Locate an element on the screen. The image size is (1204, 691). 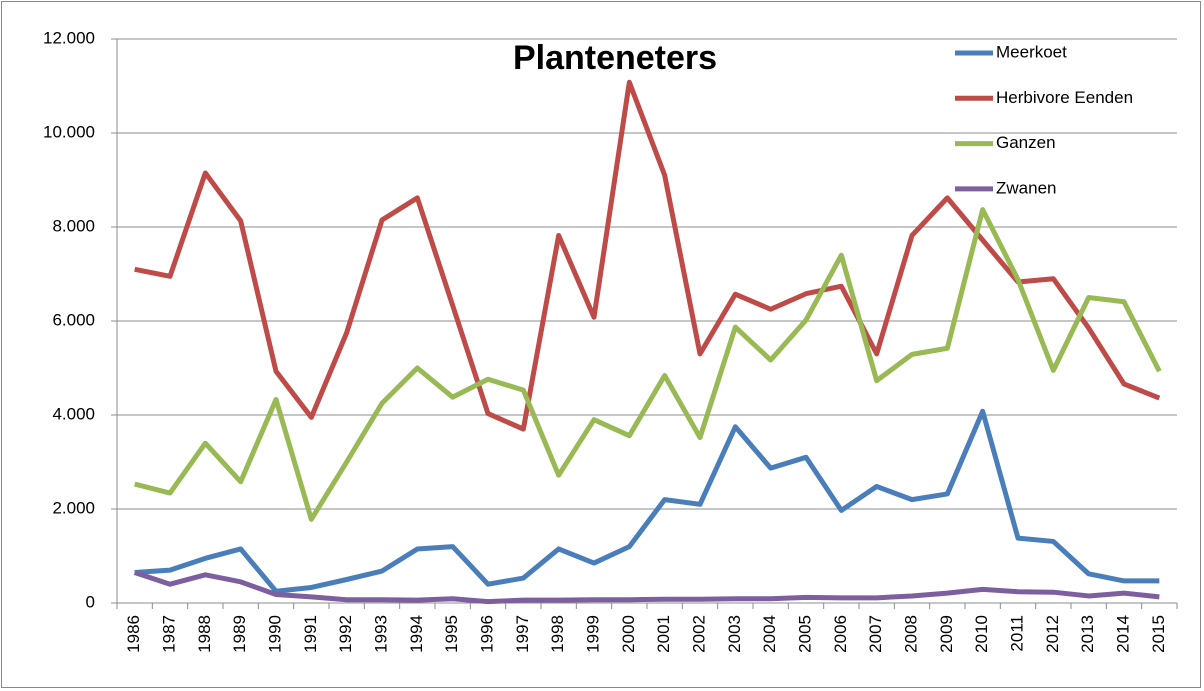
x-tick-label: 2008 is located at coordinates (910, 634).